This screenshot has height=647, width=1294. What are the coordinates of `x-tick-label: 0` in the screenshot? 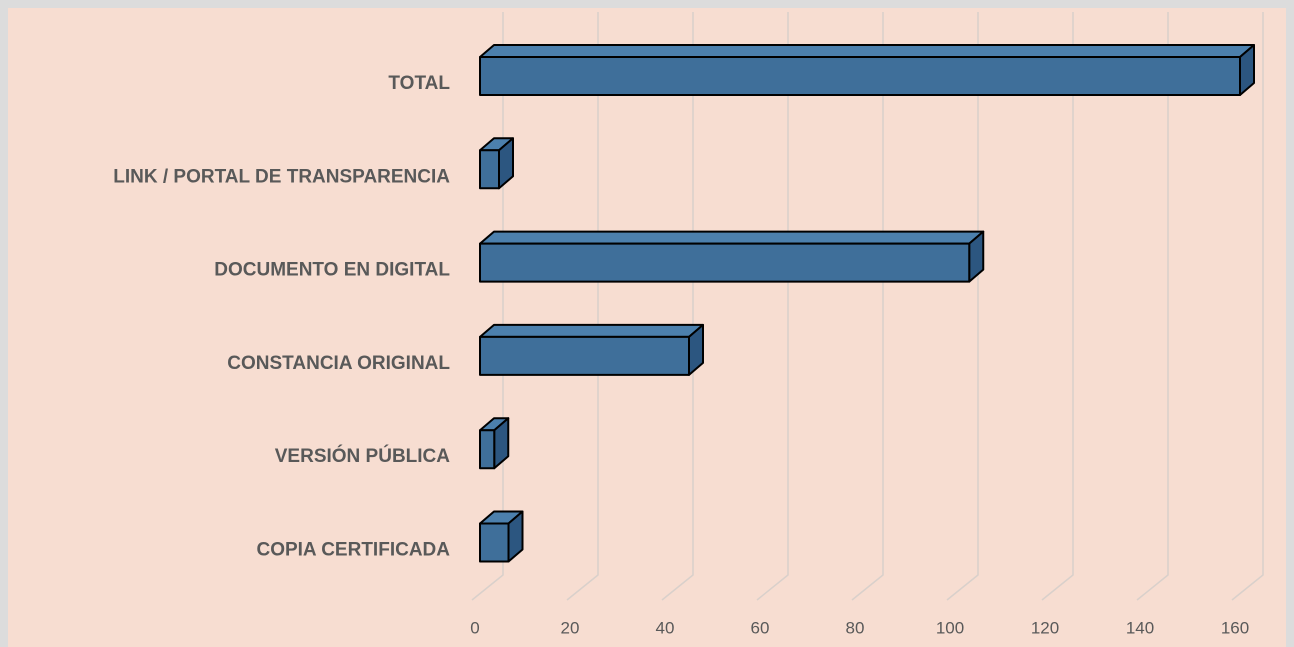 It's located at (474, 627).